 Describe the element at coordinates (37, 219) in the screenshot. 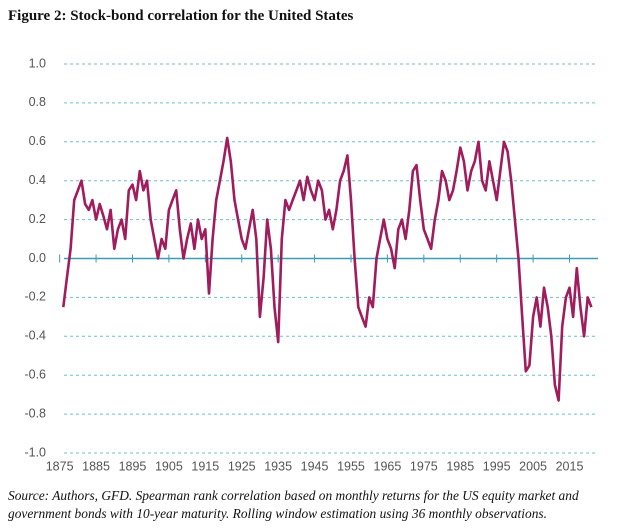

I see `y-tick-label: 0.2` at that location.